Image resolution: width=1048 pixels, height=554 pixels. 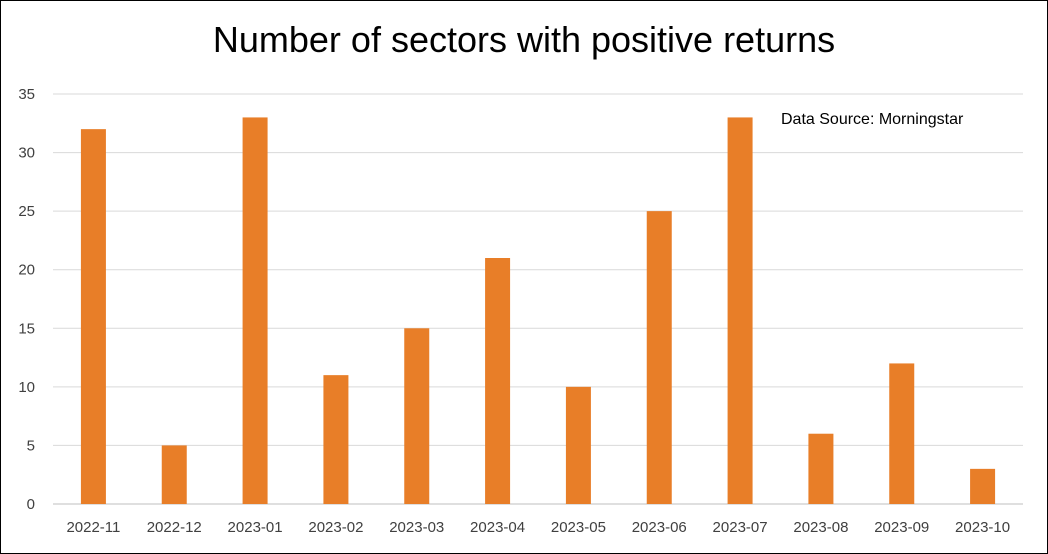 What do you see at coordinates (26, 94) in the screenshot?
I see `y-tick-label: 35` at bounding box center [26, 94].